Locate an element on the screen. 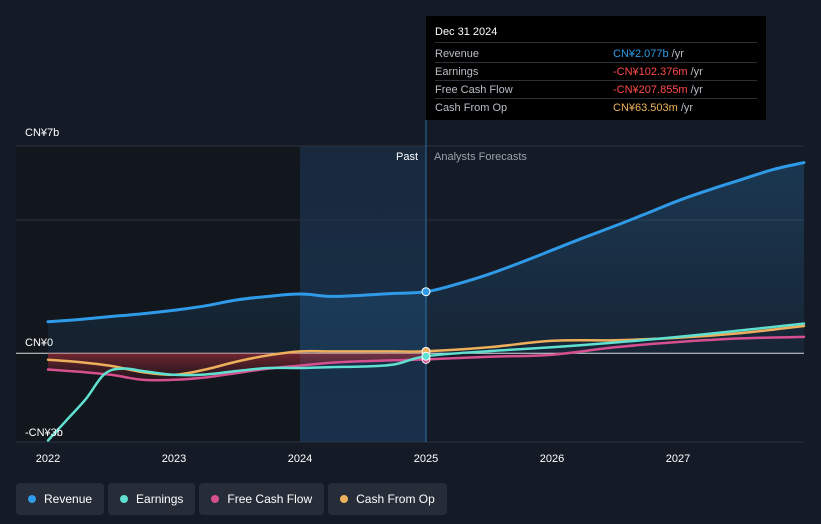 The height and width of the screenshot is (524, 821). legend-label: Free Cash Flow is located at coordinates (270, 499).